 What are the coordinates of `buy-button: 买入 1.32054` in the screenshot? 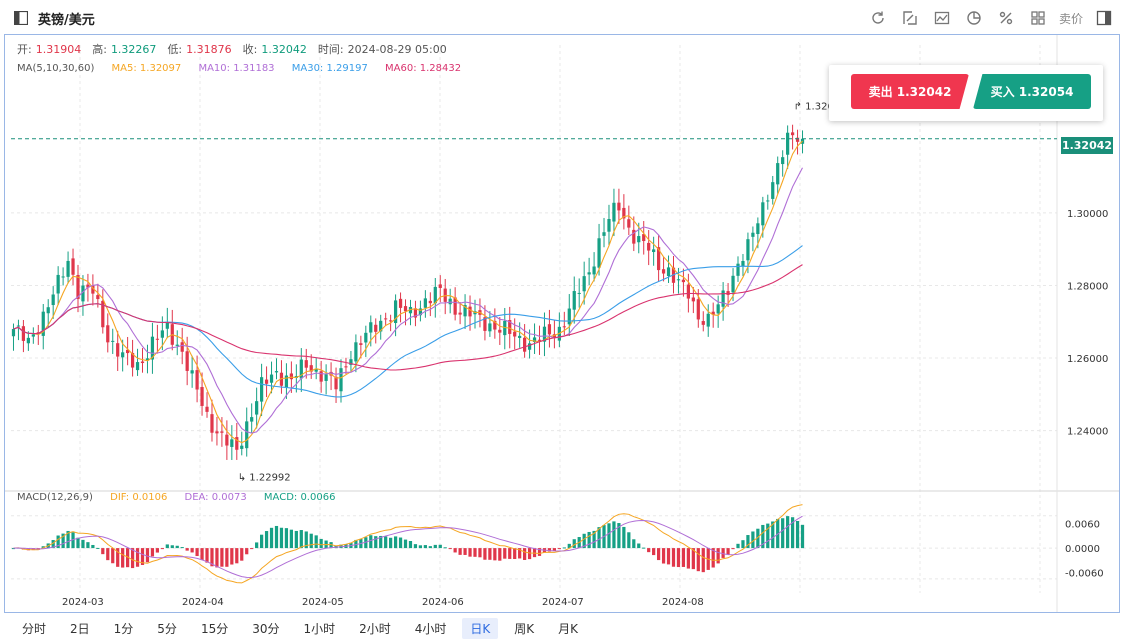 It's located at (1032, 91).